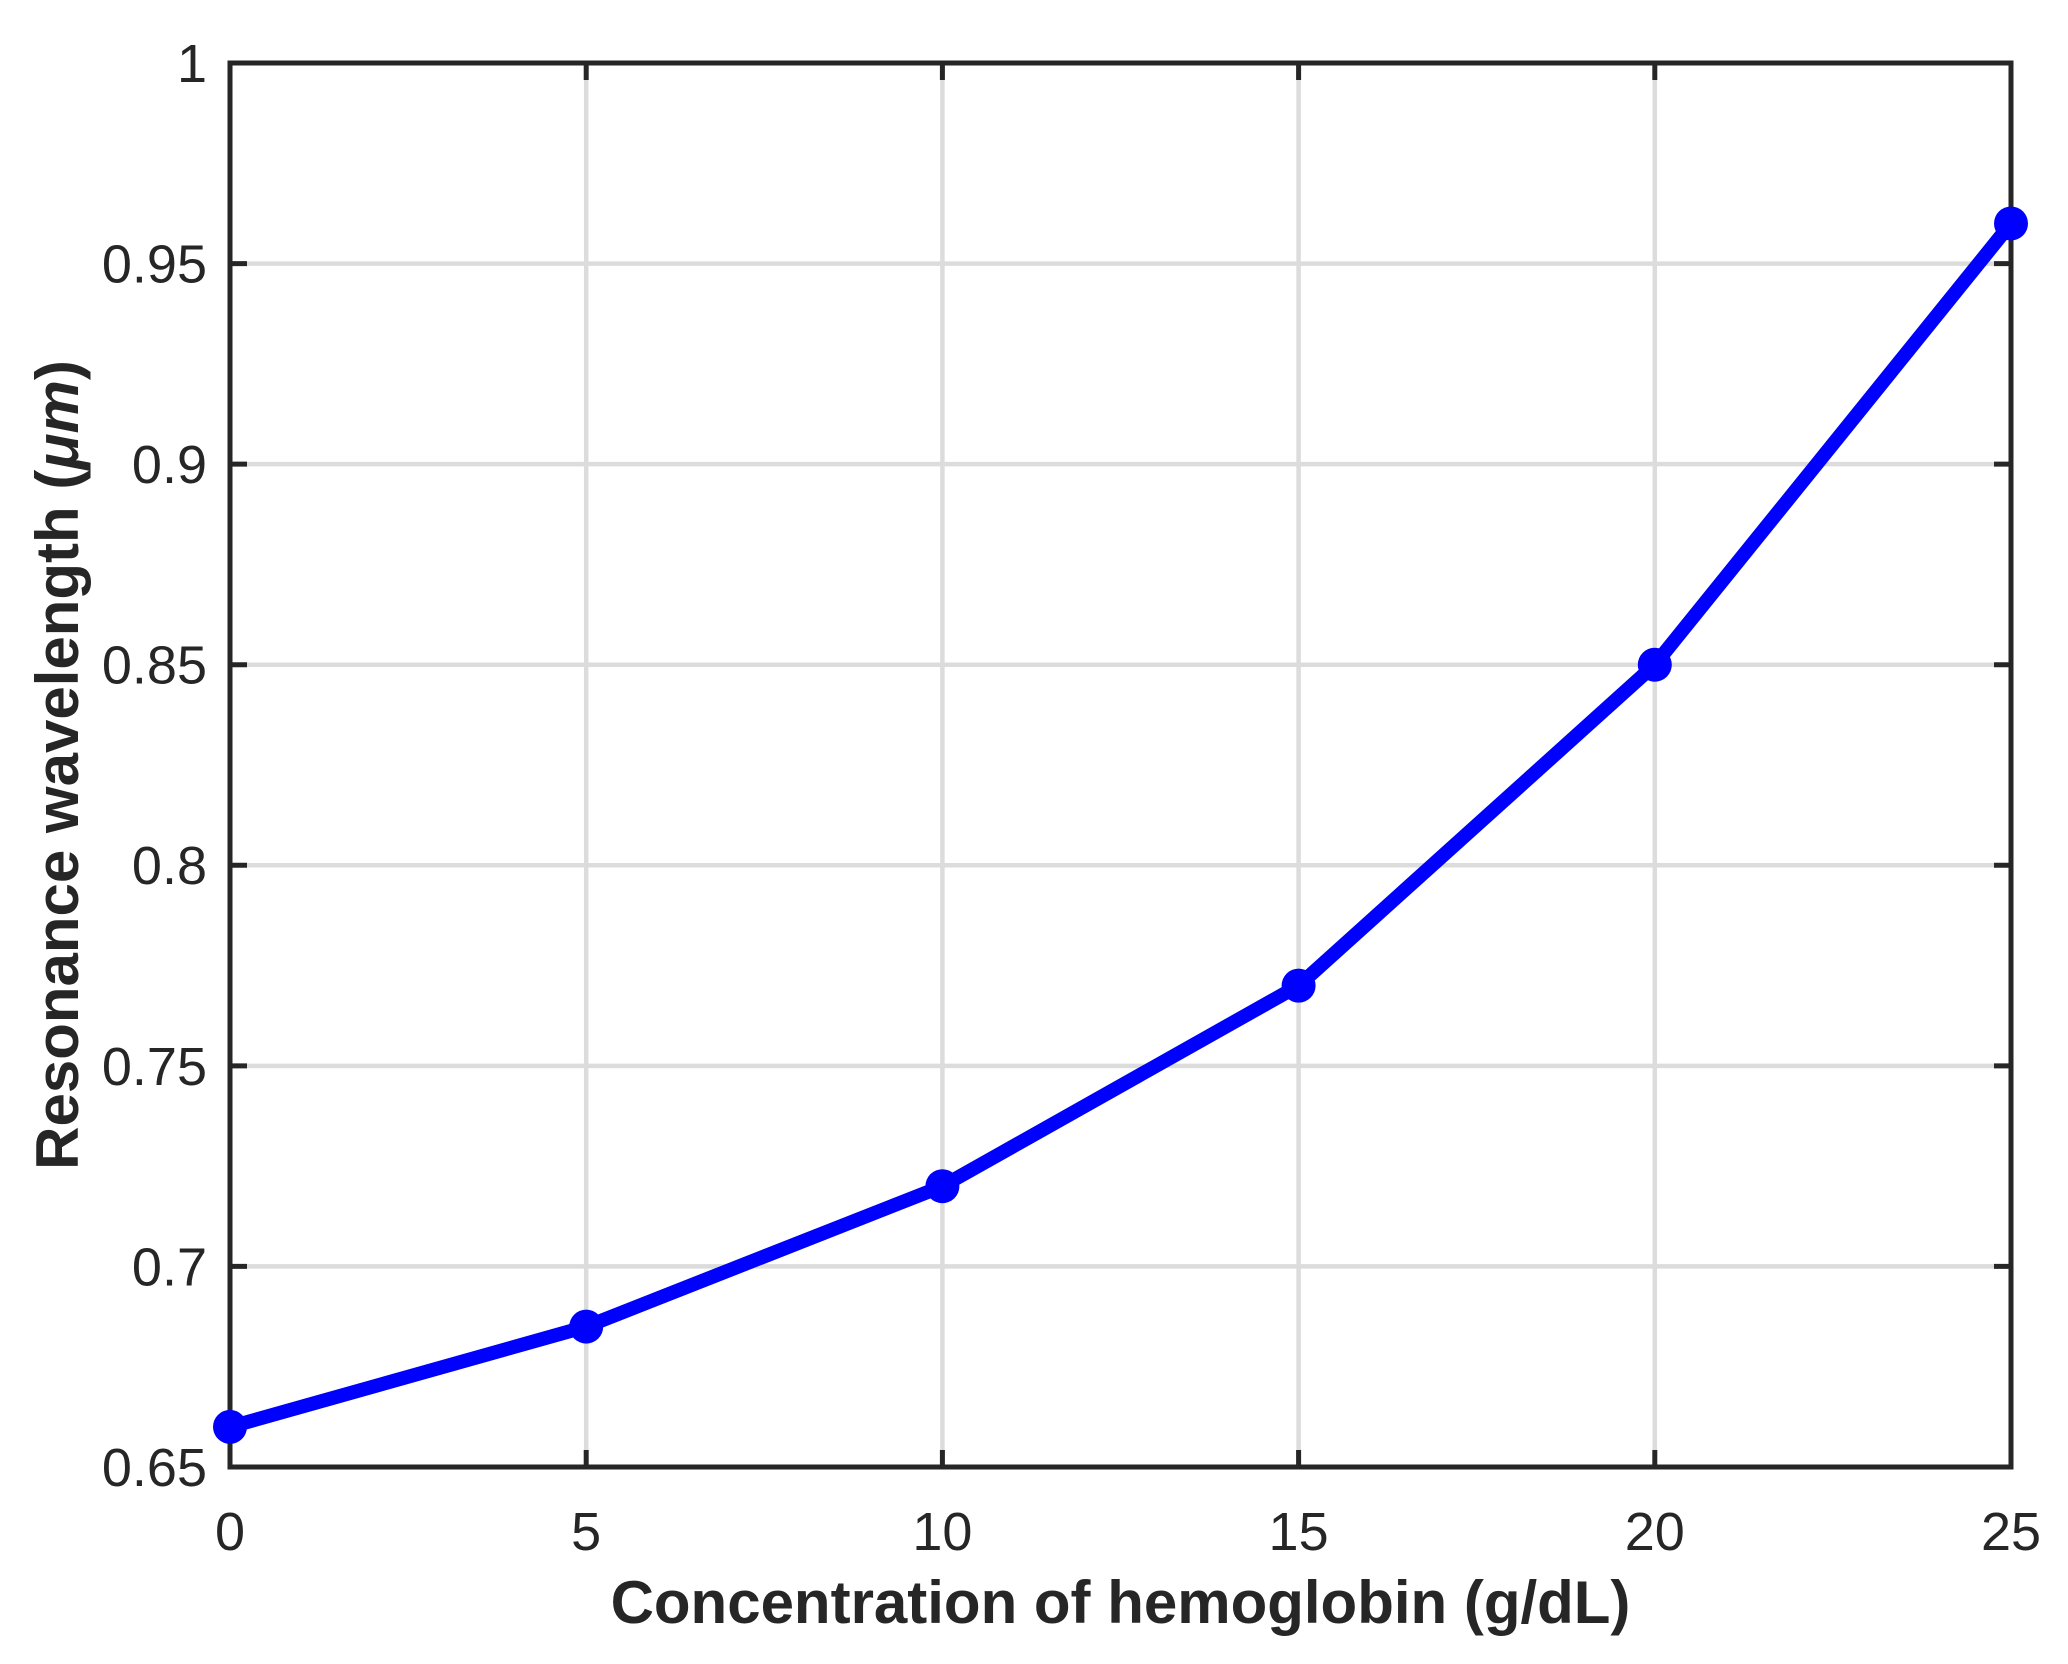  I want to click on y-tick-label: 1, so click(192, 64).